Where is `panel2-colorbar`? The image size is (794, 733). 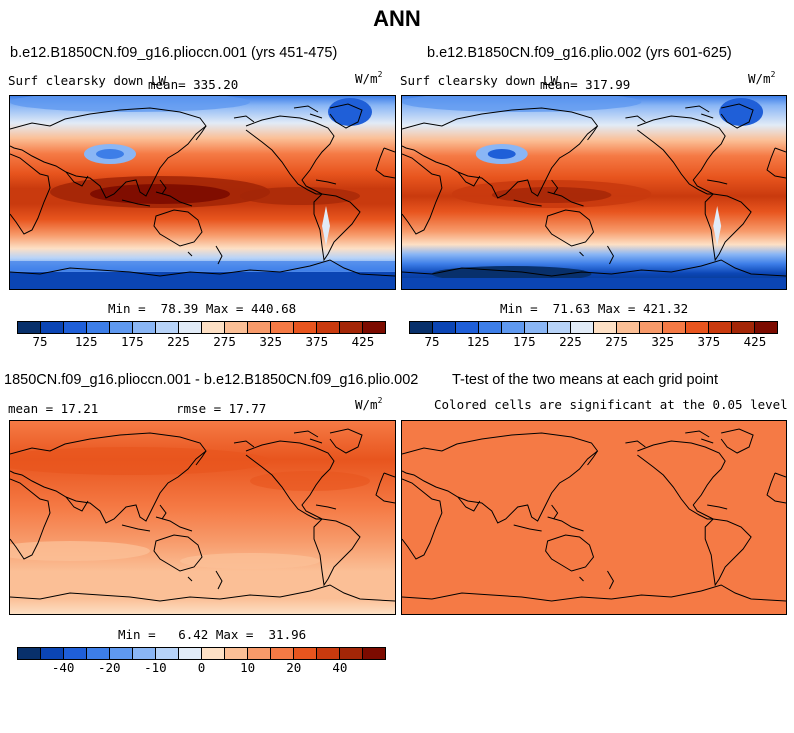
panel2-colorbar is located at coordinates (593, 327).